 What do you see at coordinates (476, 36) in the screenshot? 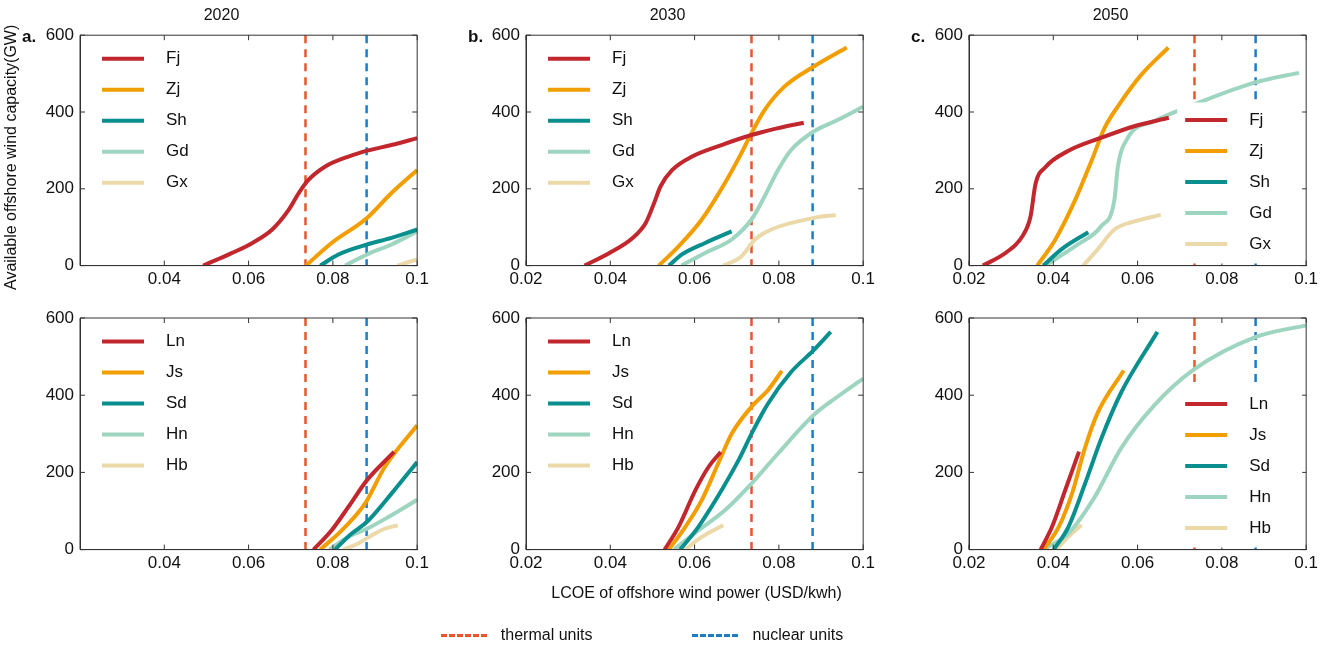
I see `text: b.` at bounding box center [476, 36].